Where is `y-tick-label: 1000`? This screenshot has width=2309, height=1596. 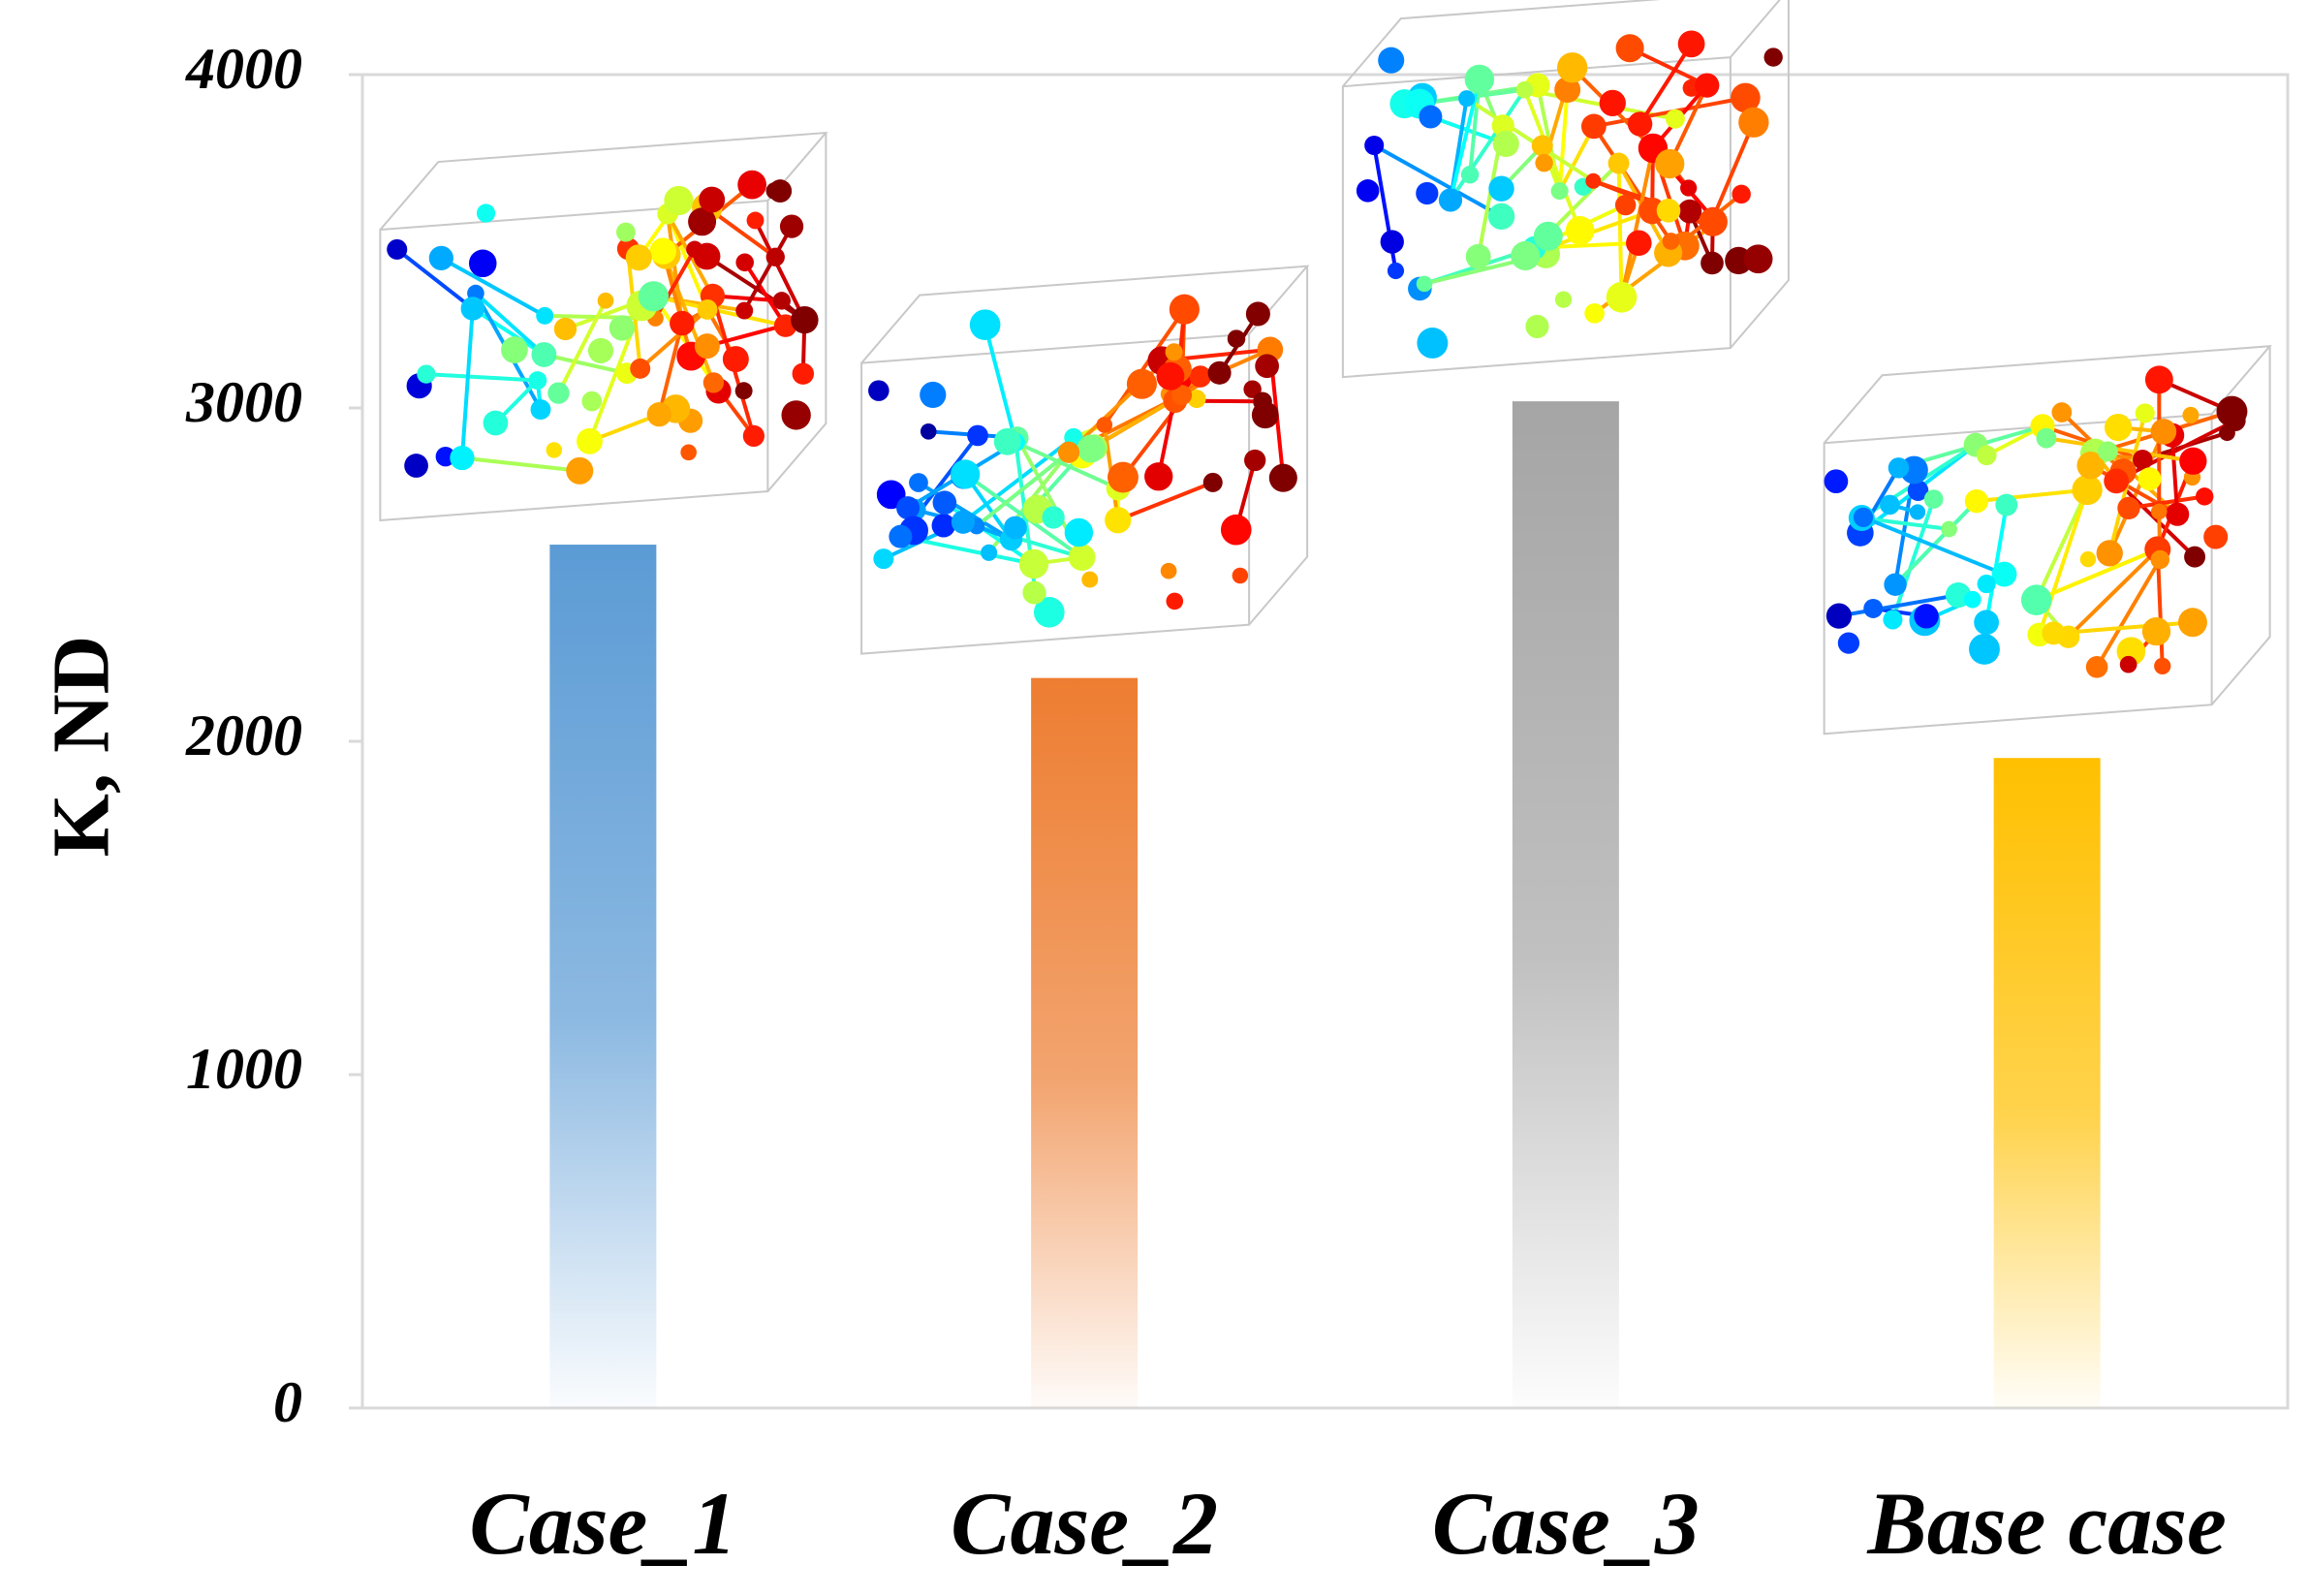 y-tick-label: 1000 is located at coordinates (244, 1069).